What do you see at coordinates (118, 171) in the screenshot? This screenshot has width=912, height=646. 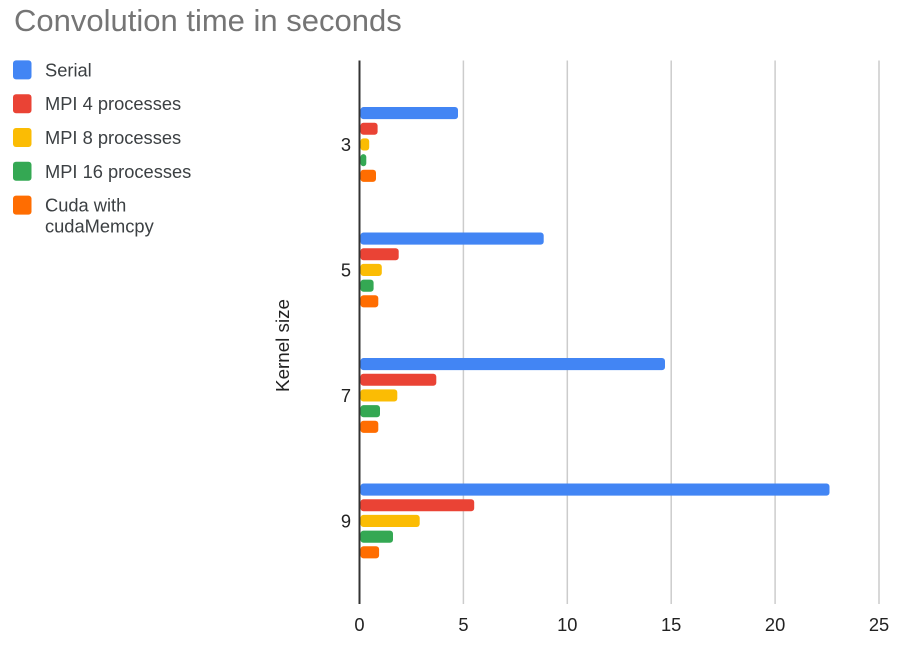 I see `svg-text: MPI 16 processes` at bounding box center [118, 171].